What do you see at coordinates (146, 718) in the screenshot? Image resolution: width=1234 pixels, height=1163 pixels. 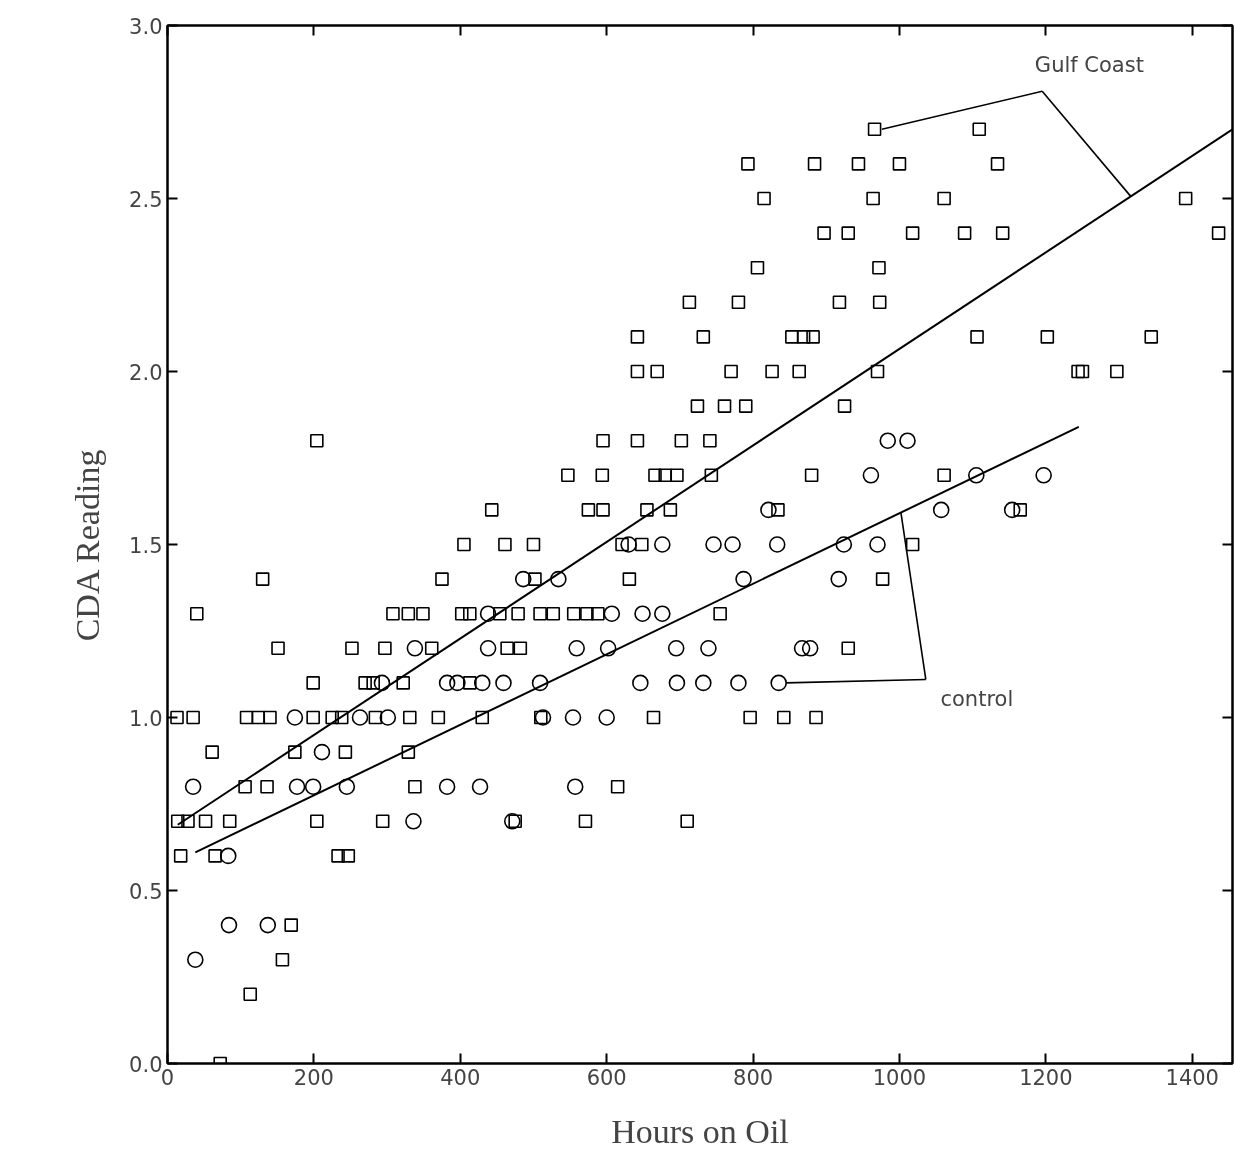 I see `y-tick-label: 1.0` at bounding box center [146, 718].